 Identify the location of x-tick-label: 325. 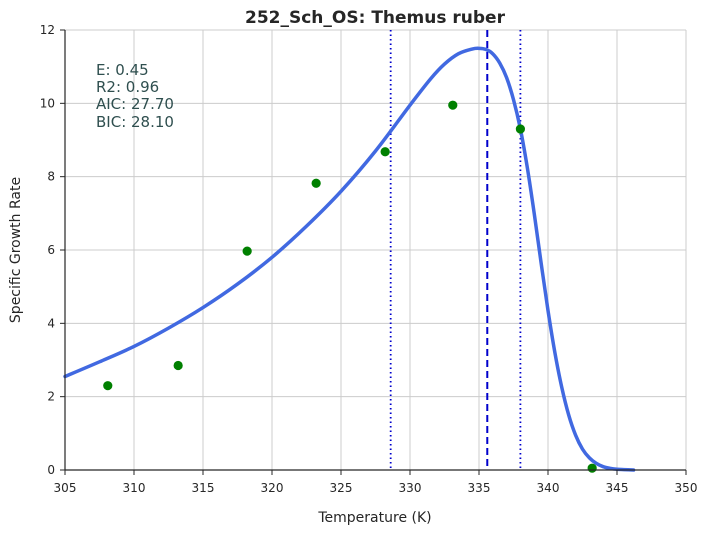
(341, 488).